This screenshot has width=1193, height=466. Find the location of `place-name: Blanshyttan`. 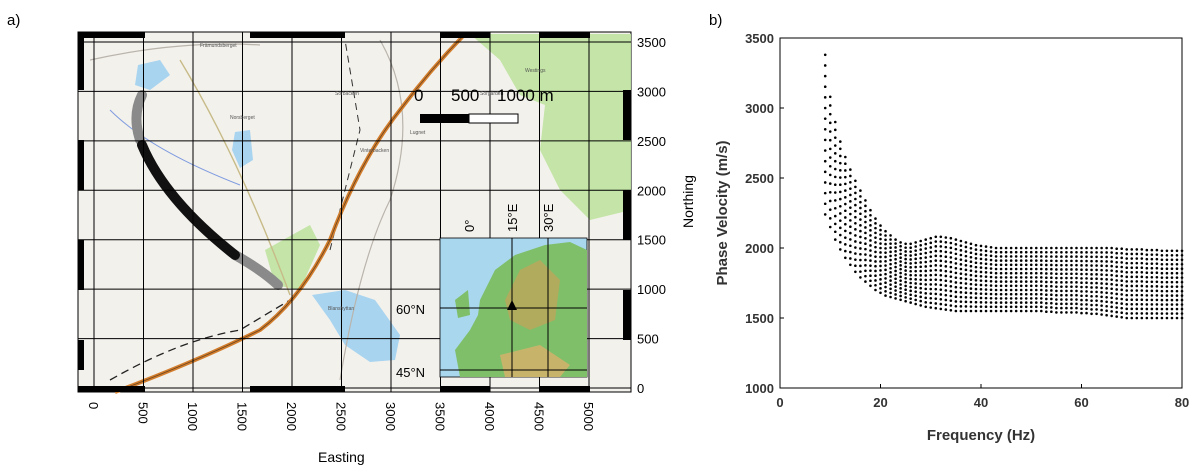

place-name: Blanshyttan is located at coordinates (341, 309).